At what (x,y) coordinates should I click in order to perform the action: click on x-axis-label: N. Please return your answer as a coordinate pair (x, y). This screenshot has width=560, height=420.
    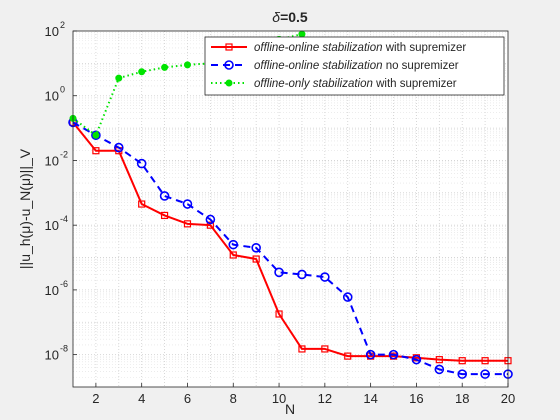
    Looking at the image, I should click on (290, 409).